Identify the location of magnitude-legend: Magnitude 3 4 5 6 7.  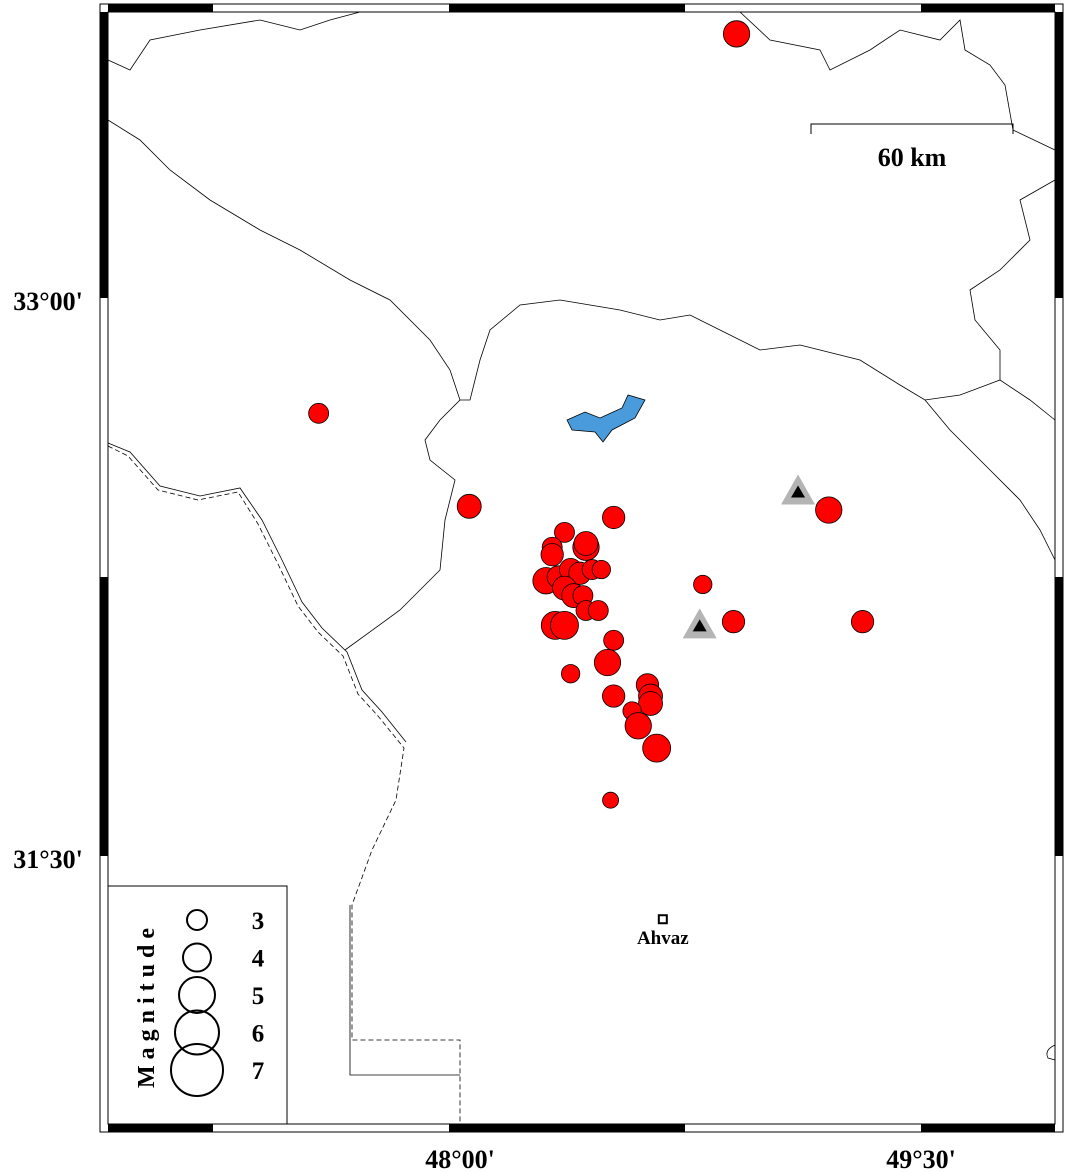
(197, 1005).